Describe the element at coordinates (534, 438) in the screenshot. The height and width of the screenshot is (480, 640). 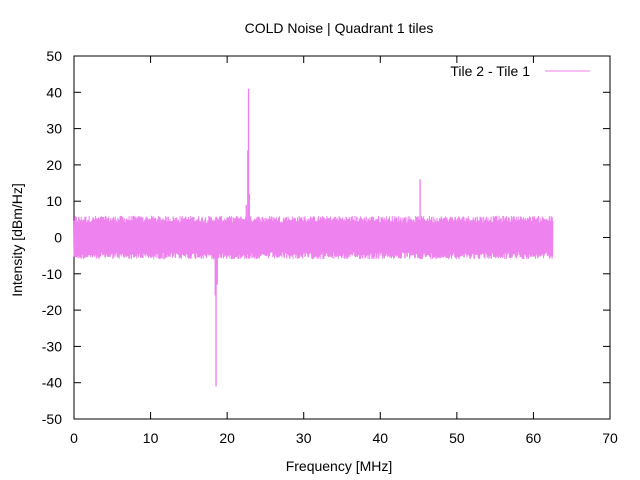
I see `x-tick-label: 60` at that location.